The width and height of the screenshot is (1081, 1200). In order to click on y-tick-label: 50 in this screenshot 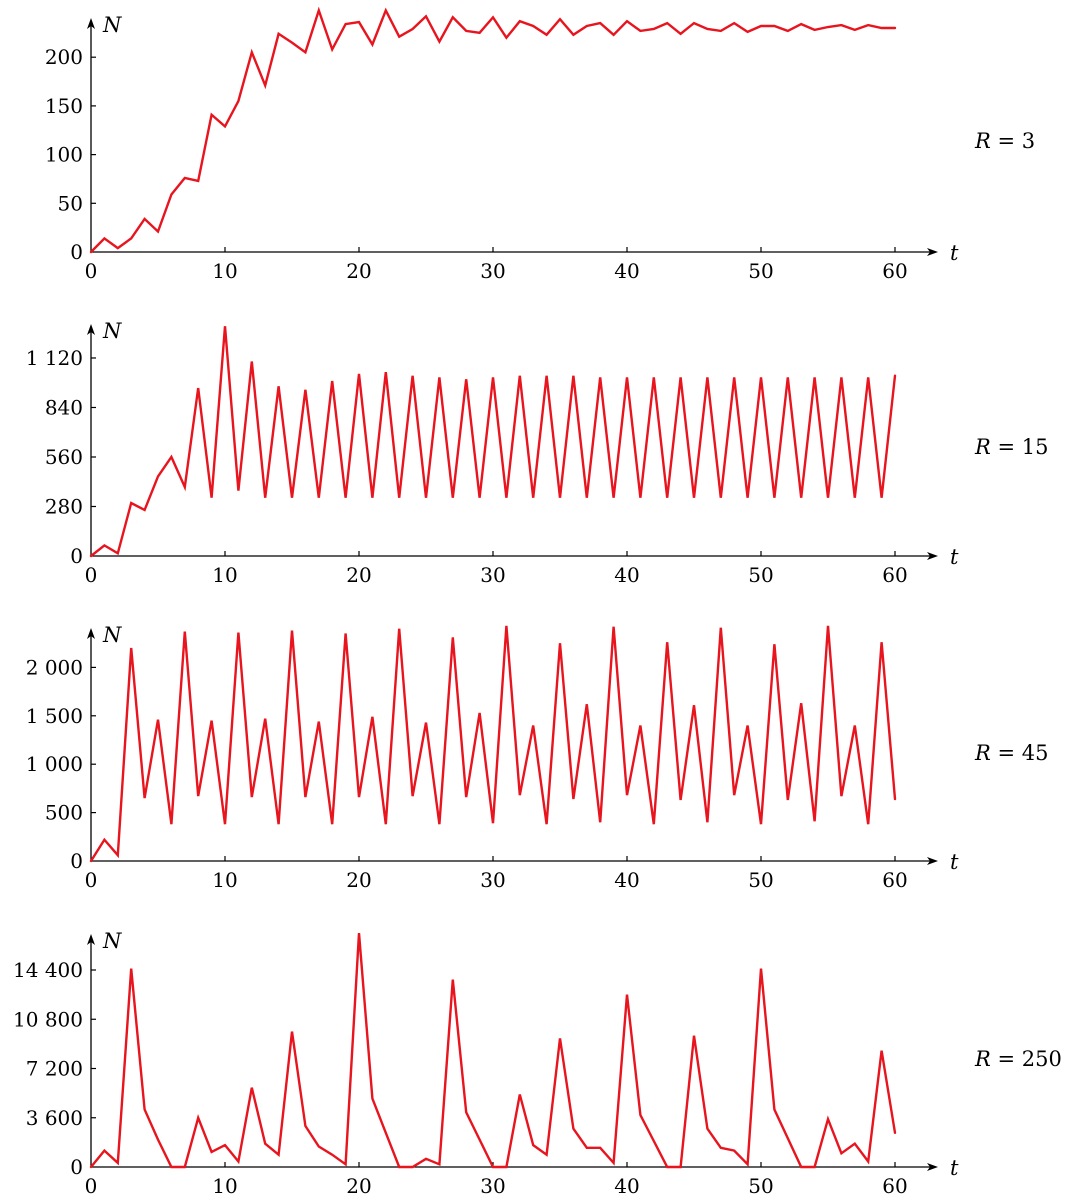, I will do `click(70, 203)`.